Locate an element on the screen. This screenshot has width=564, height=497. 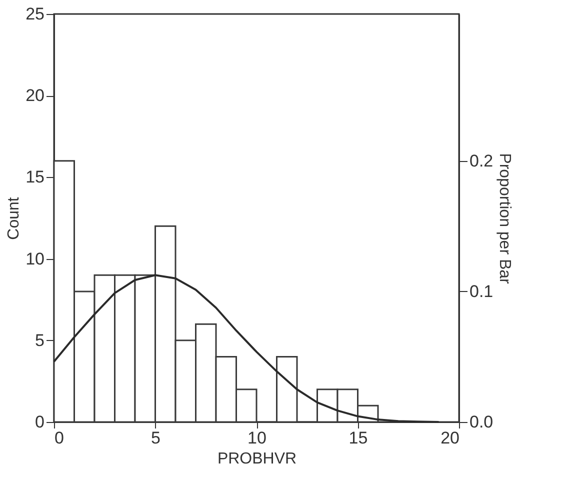
y-tick-label: 25 is located at coordinates (35, 14).